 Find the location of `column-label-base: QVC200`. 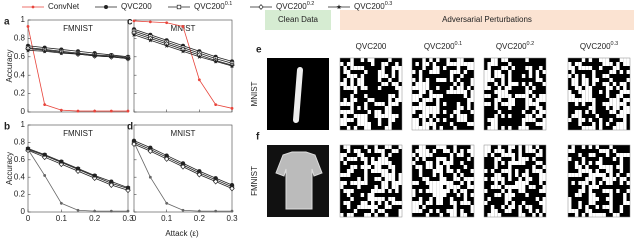

column-label-base: QVC200 is located at coordinates (595, 46).